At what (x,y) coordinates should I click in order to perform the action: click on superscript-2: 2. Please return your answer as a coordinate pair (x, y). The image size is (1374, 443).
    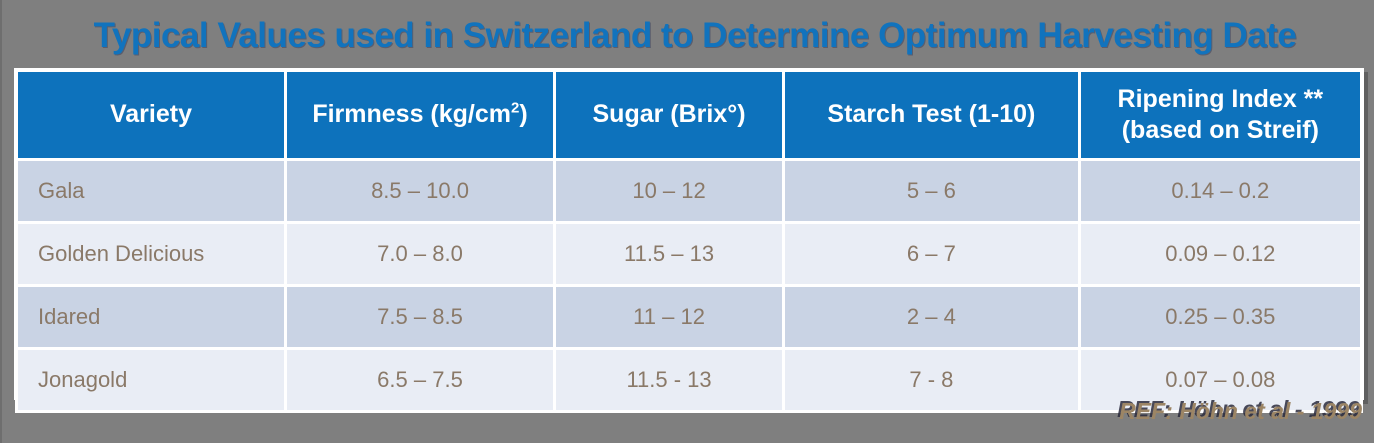
    Looking at the image, I should click on (515, 109).